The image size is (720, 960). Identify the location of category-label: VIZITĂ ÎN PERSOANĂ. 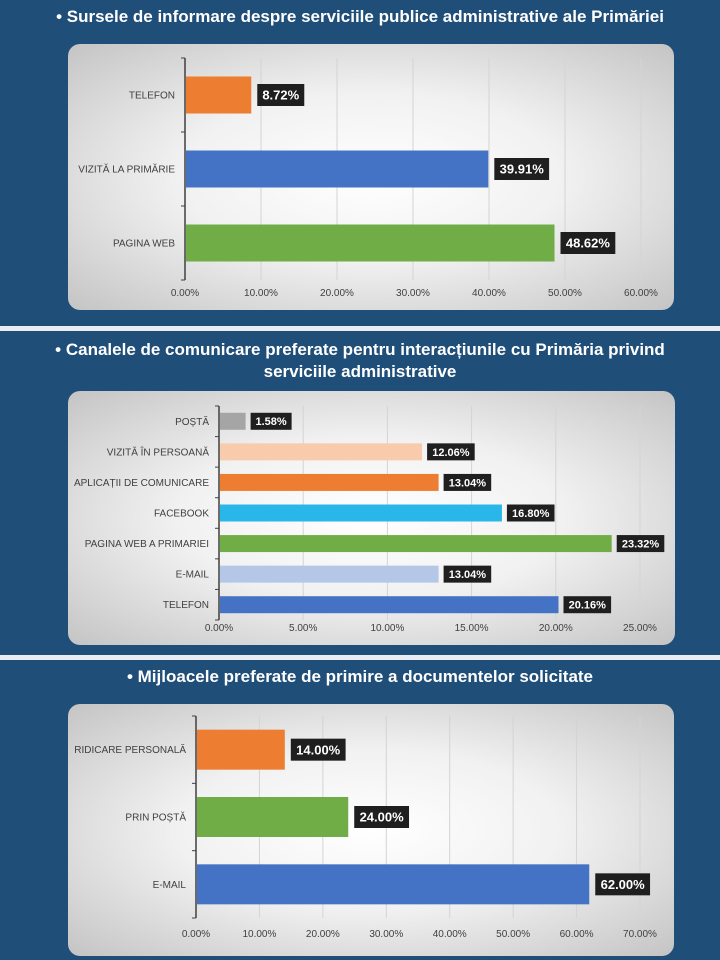
(158, 451).